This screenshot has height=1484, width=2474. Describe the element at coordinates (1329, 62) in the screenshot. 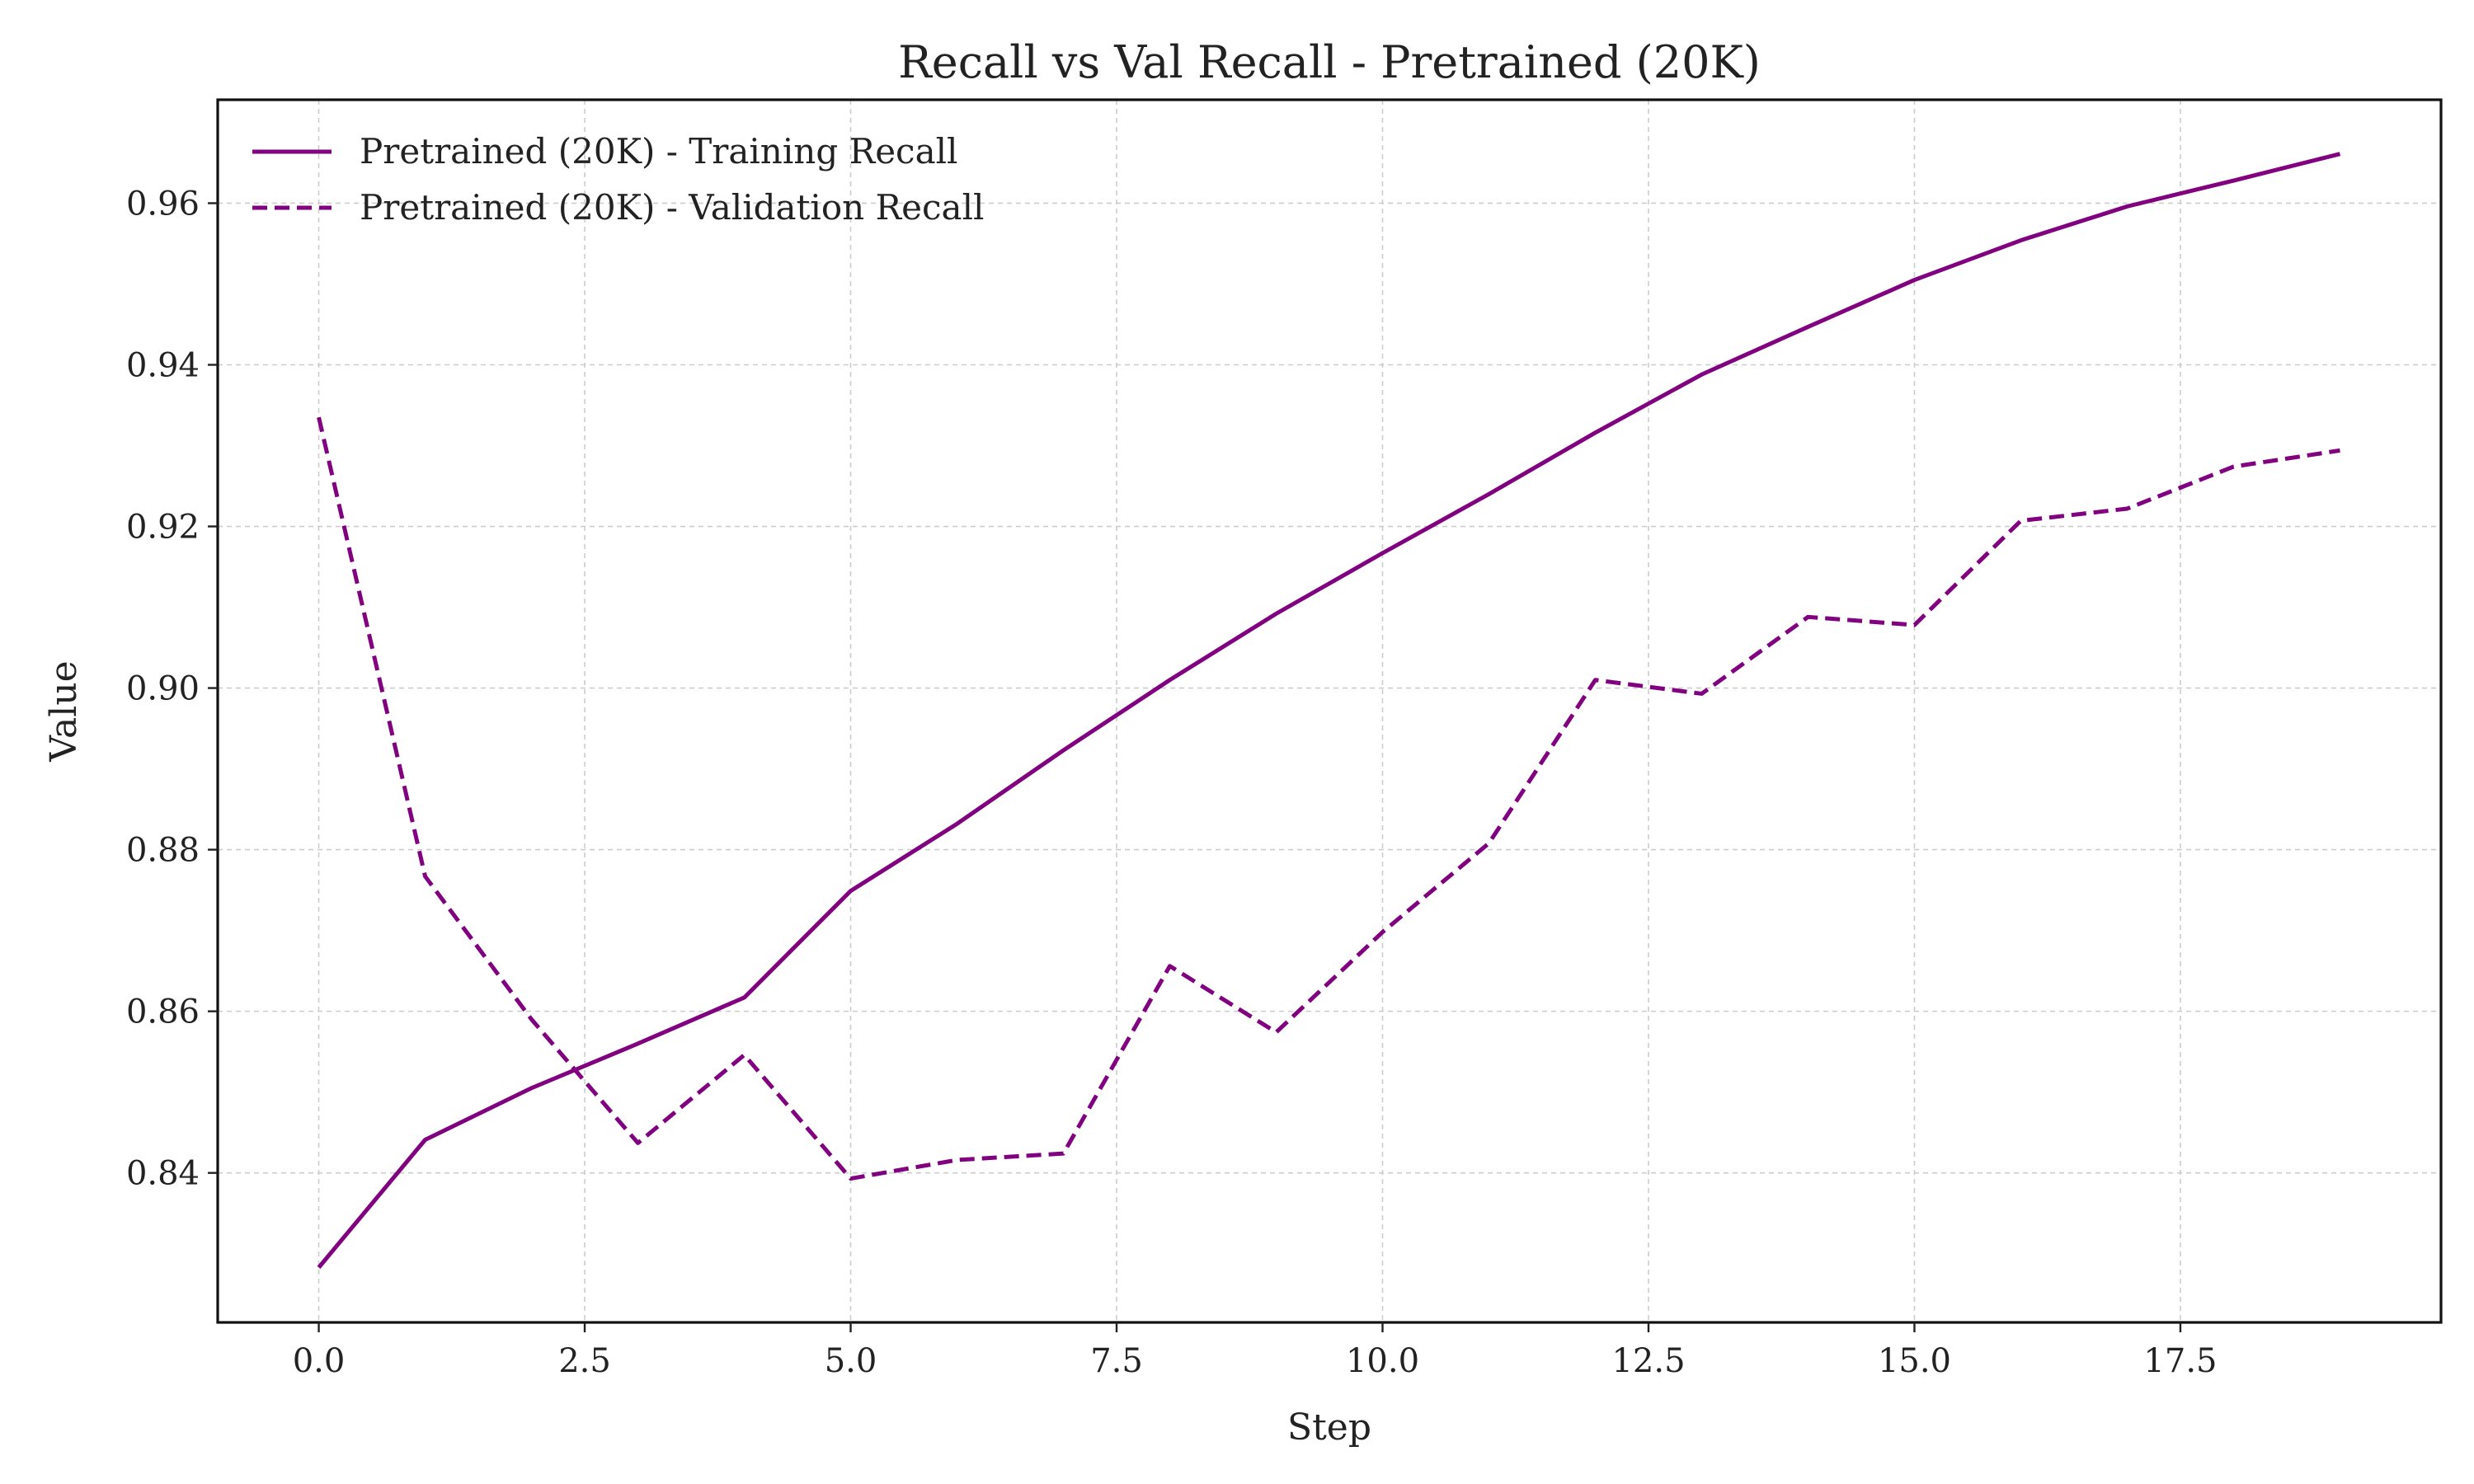

I see `chart-title: Recall vs Val Recall - Pretrained (20K)` at that location.